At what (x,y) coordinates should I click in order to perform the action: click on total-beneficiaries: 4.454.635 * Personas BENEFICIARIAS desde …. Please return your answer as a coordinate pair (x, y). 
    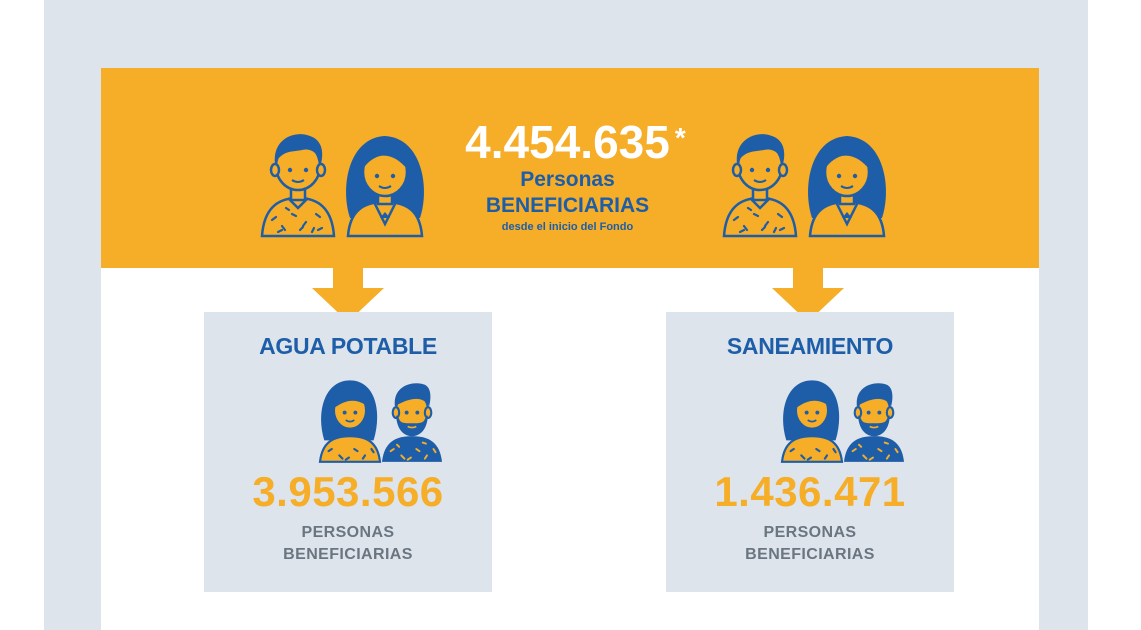
    Looking at the image, I should click on (567, 176).